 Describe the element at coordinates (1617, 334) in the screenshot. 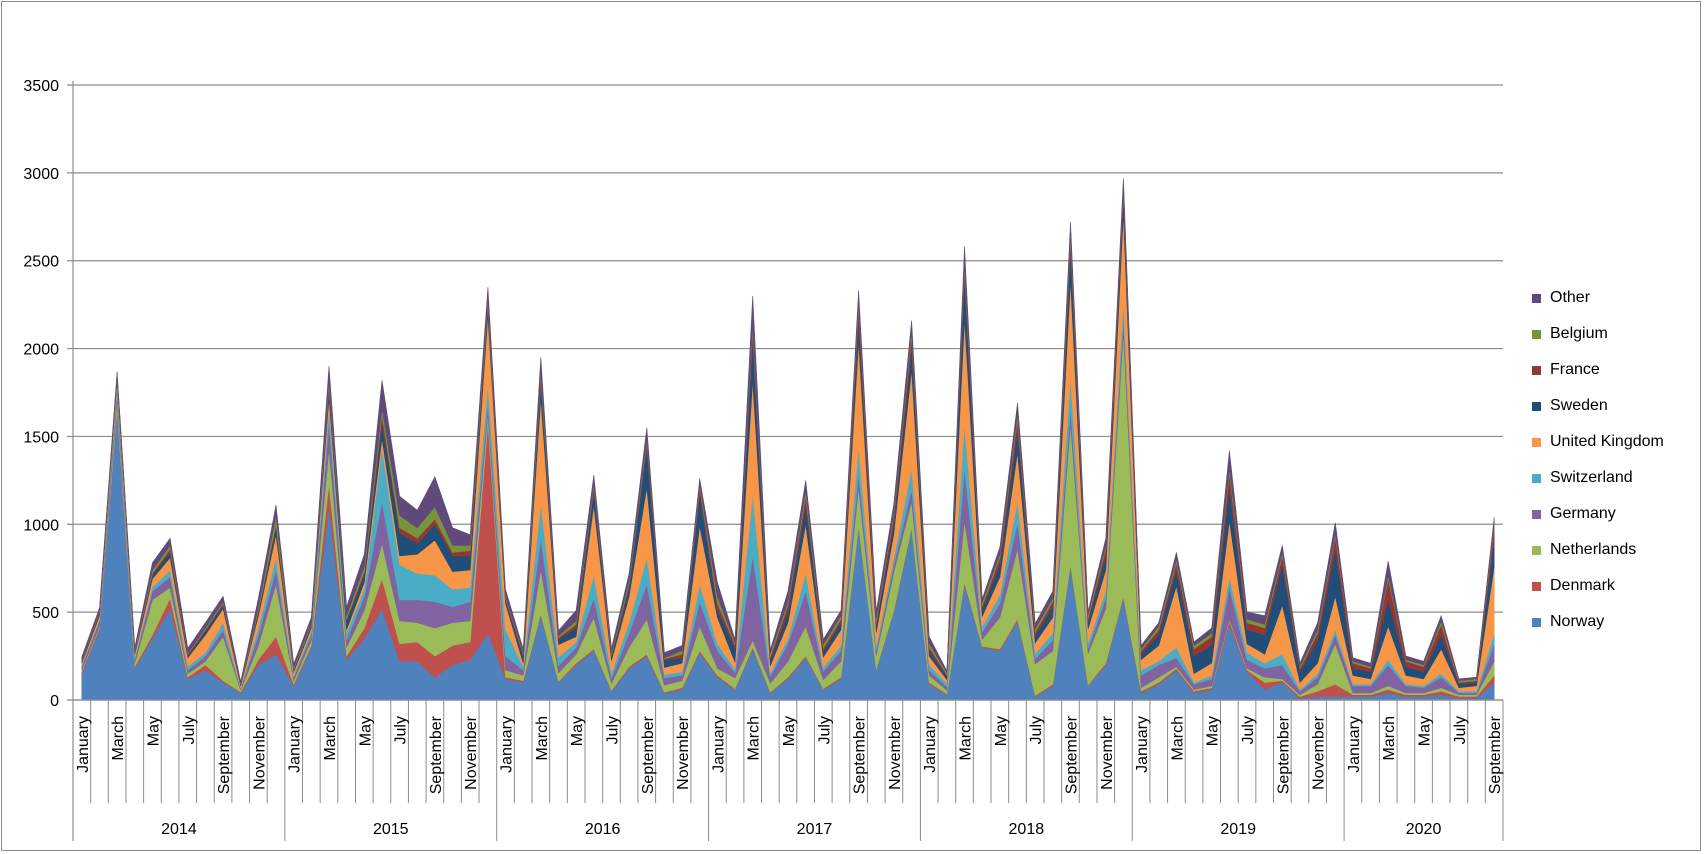

I see `legend-item-belgium: Belgium` at that location.